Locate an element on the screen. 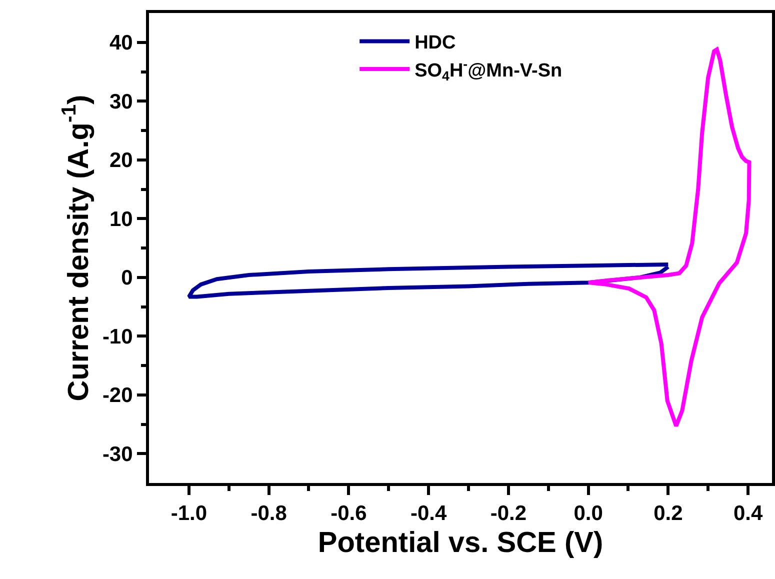 Image resolution: width=775 pixels, height=579 pixels. x-tick-label: -0.4 is located at coordinates (428, 514).